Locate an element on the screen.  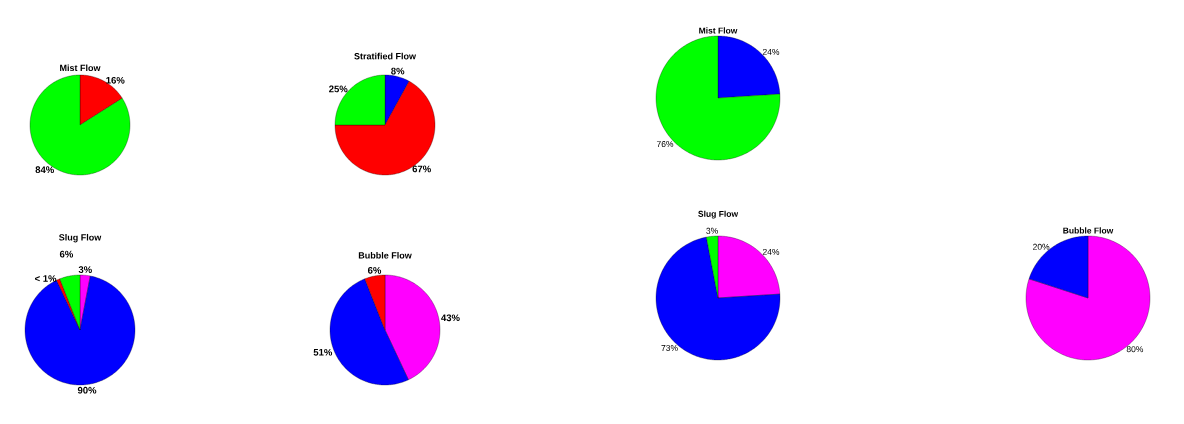
data-label: 67% is located at coordinates (421, 169).